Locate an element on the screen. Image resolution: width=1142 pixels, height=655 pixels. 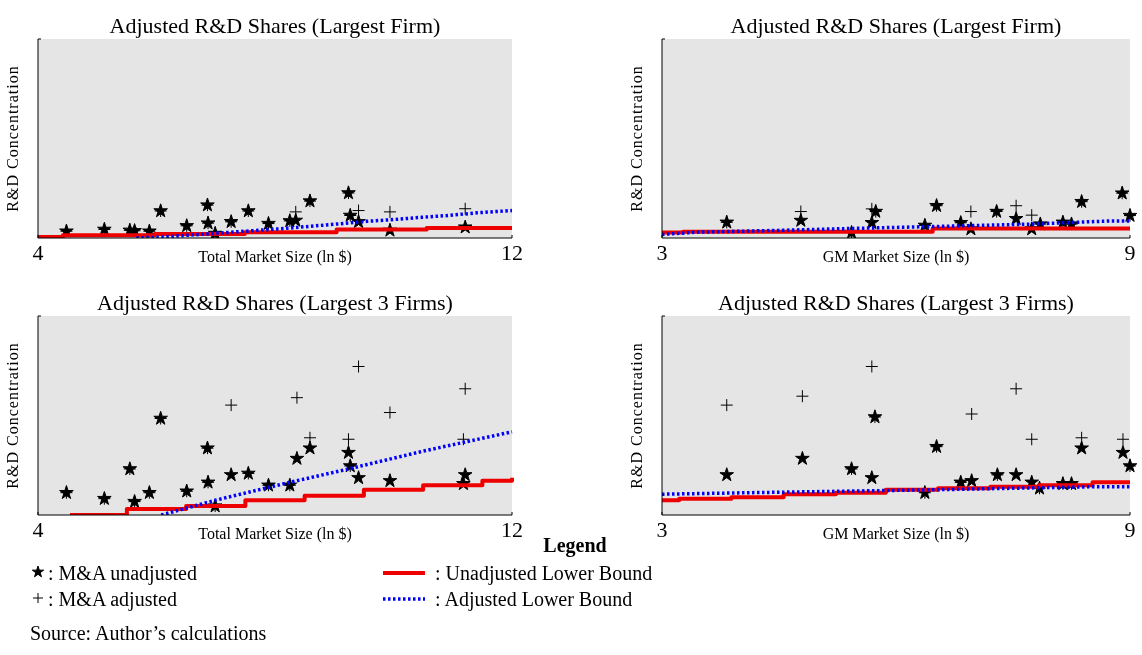
legend-label: : M&A unadjusted is located at coordinates (122, 573).